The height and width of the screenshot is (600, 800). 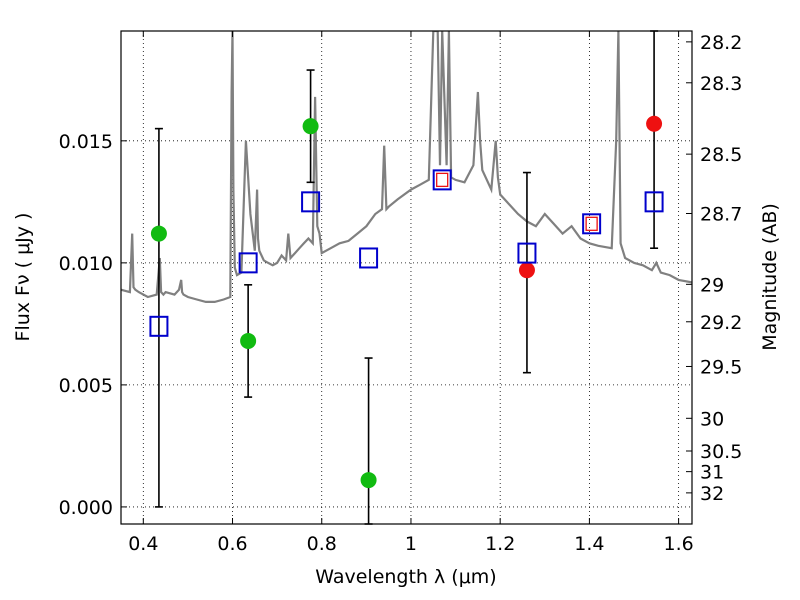 I want to click on x-tick-label: 1, so click(x=411, y=544).